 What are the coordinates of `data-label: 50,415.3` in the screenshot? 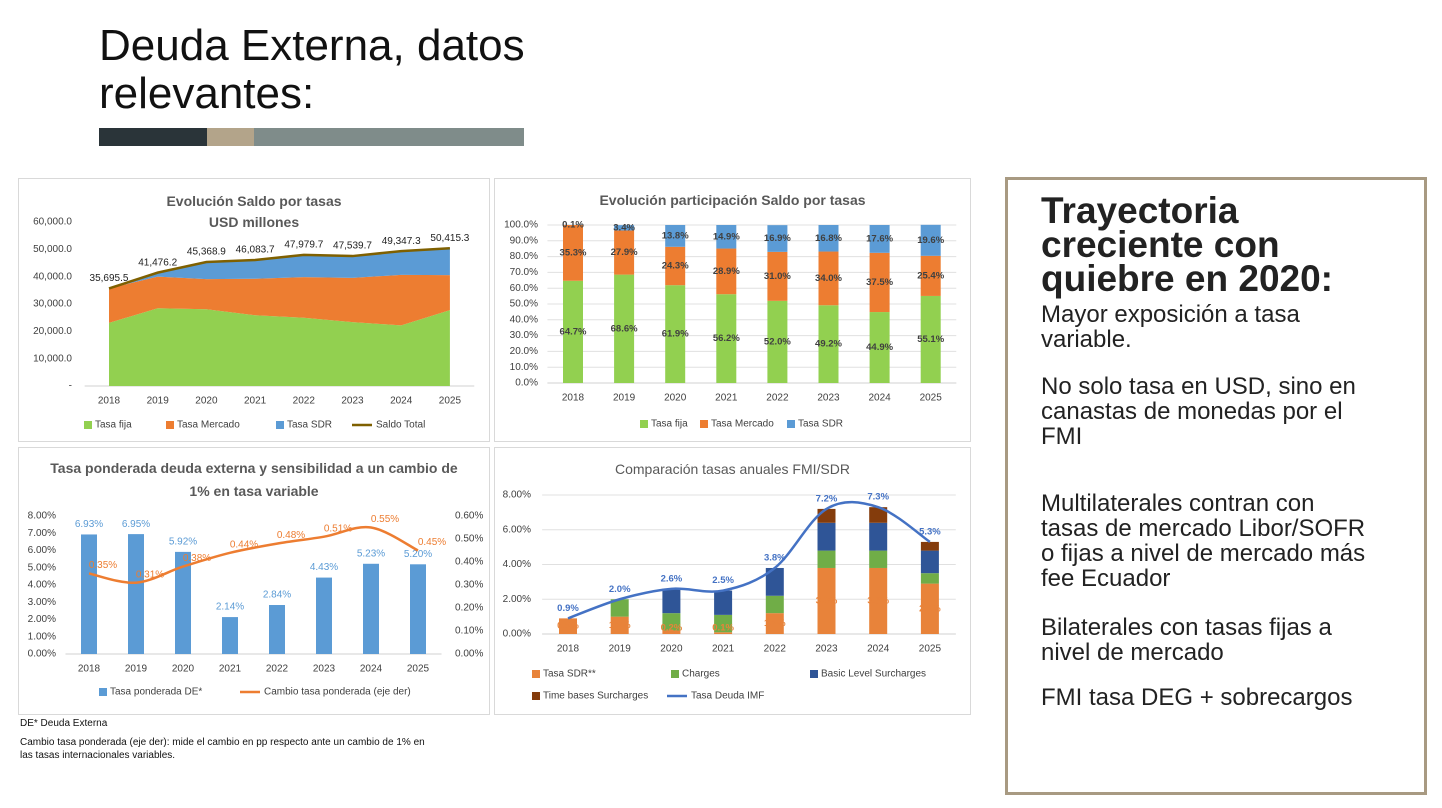 It's located at (449, 238).